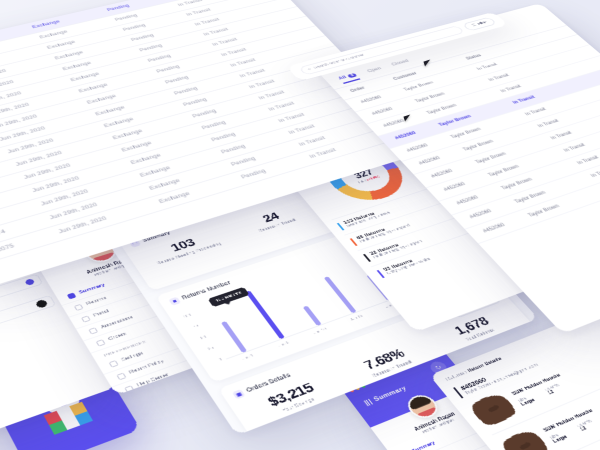 The height and width of the screenshot is (450, 600). I want to click on search-filter-bar: ○ Search order or customer ☰ Filter, so click(397, 46).